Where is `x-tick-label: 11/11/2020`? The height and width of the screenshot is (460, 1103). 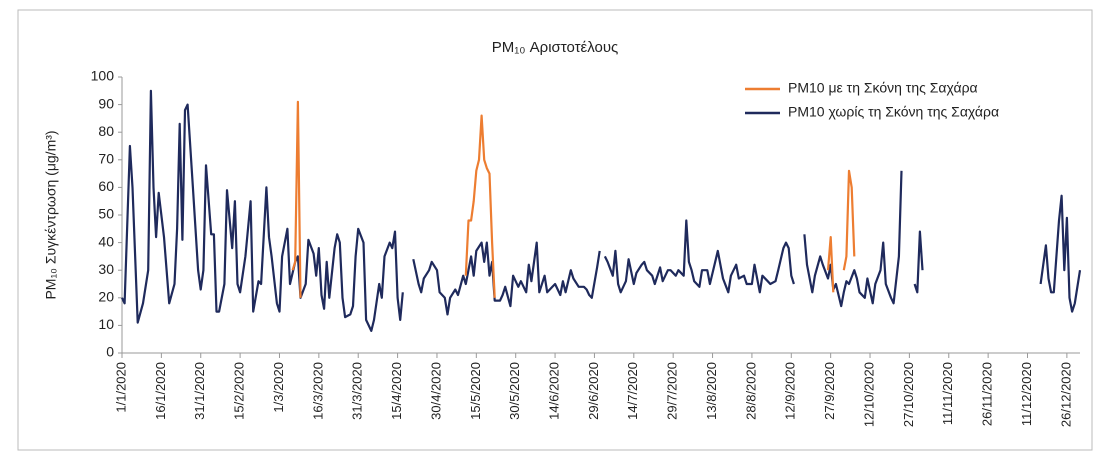 x-tick-label: 11/11/2020 is located at coordinates (947, 393).